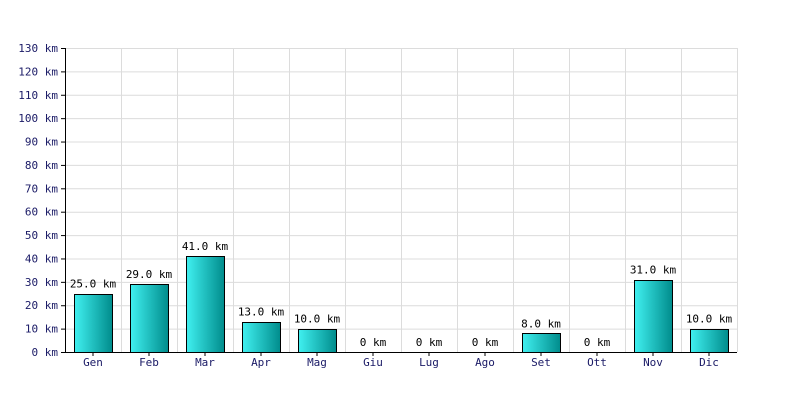 This screenshot has width=800, height=400. Describe the element at coordinates (41, 235) in the screenshot. I see `y-tick-label: 50 km` at that location.